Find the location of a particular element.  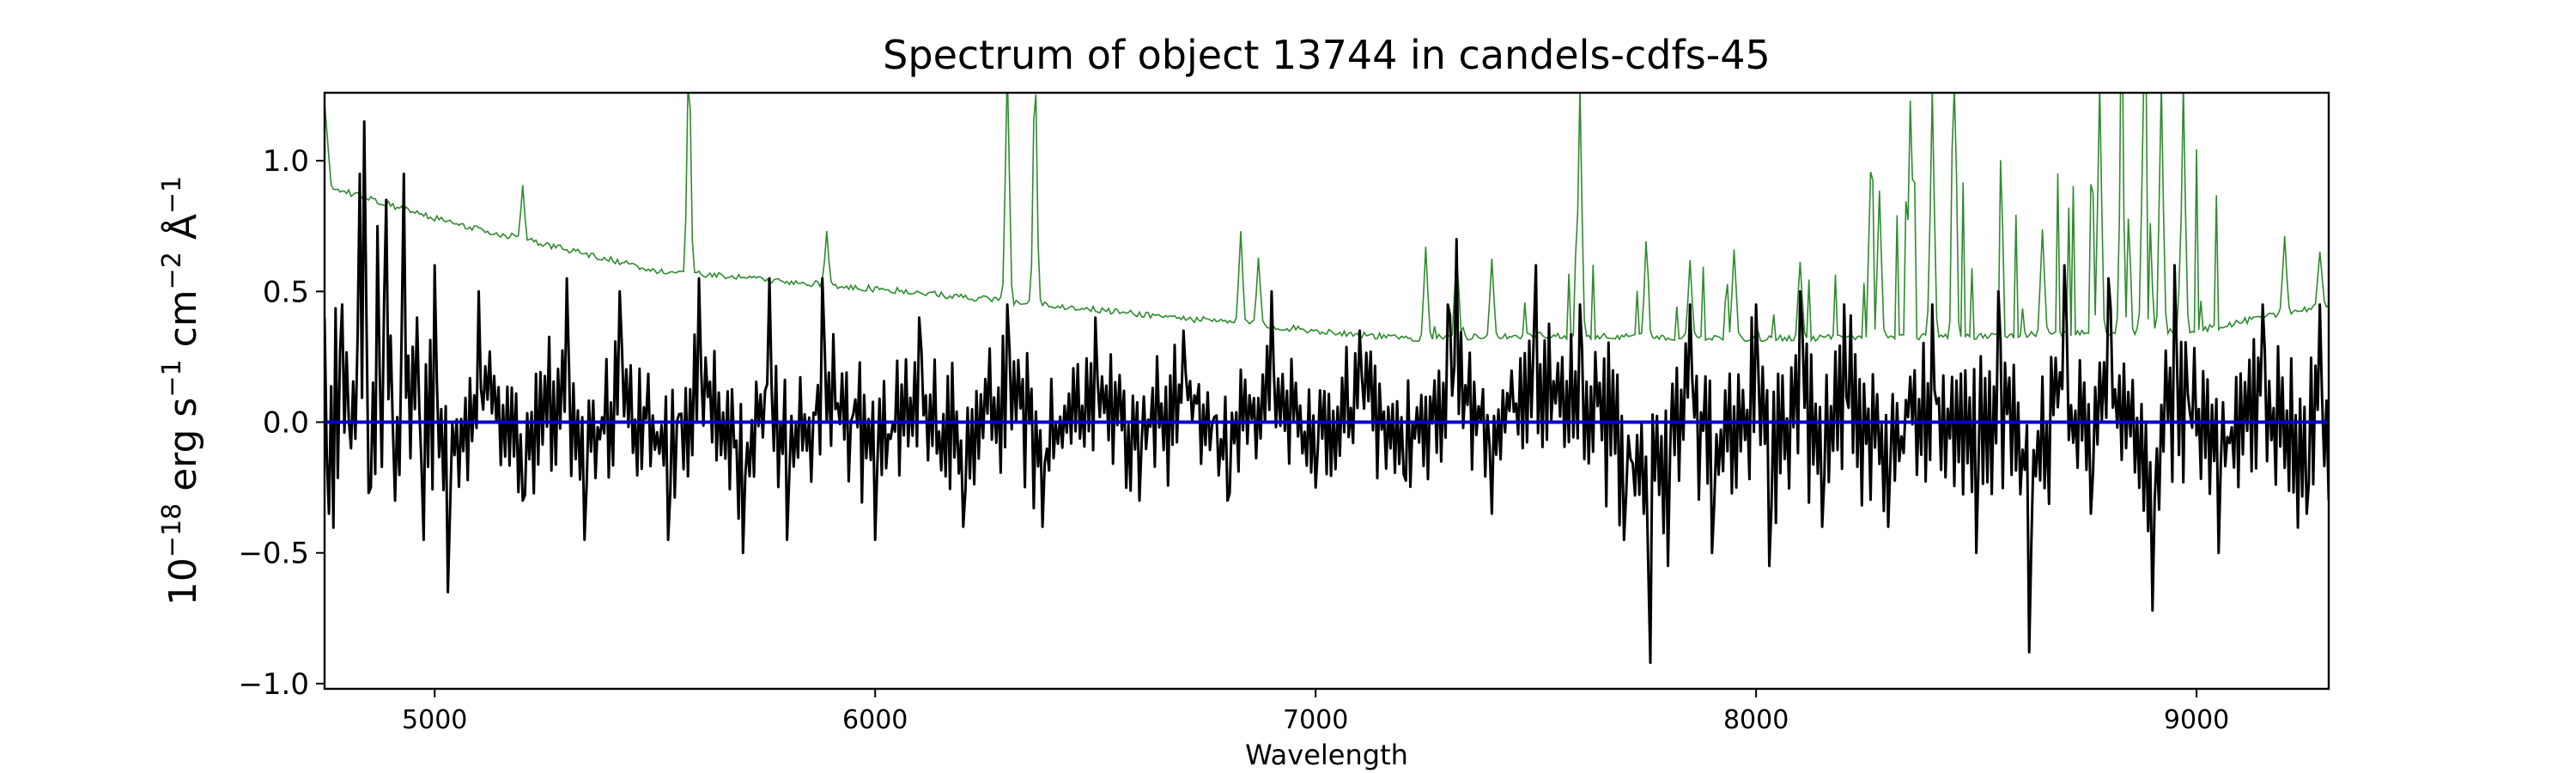

x-axis-label: Wavelength is located at coordinates (1327, 755).